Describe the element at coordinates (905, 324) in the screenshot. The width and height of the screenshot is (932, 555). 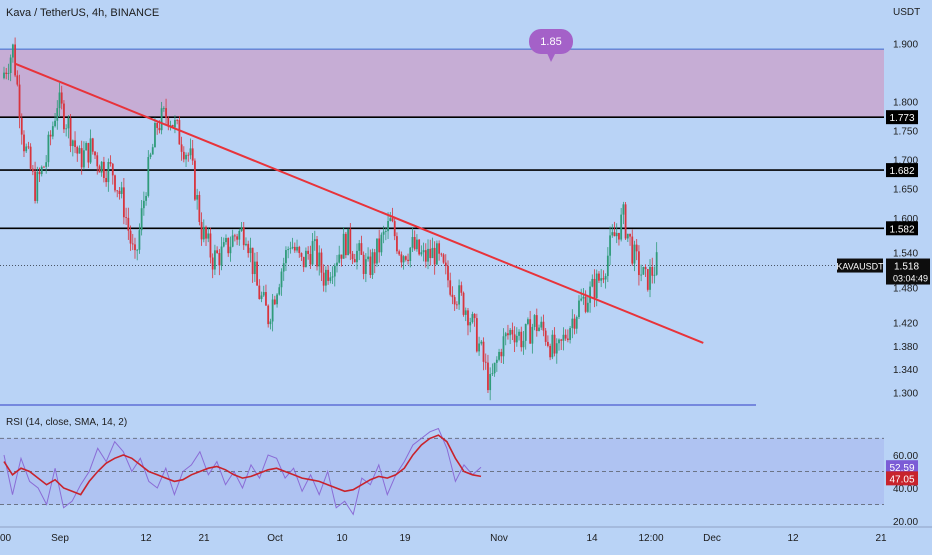
I see `price-tick-label: 1.420` at that location.